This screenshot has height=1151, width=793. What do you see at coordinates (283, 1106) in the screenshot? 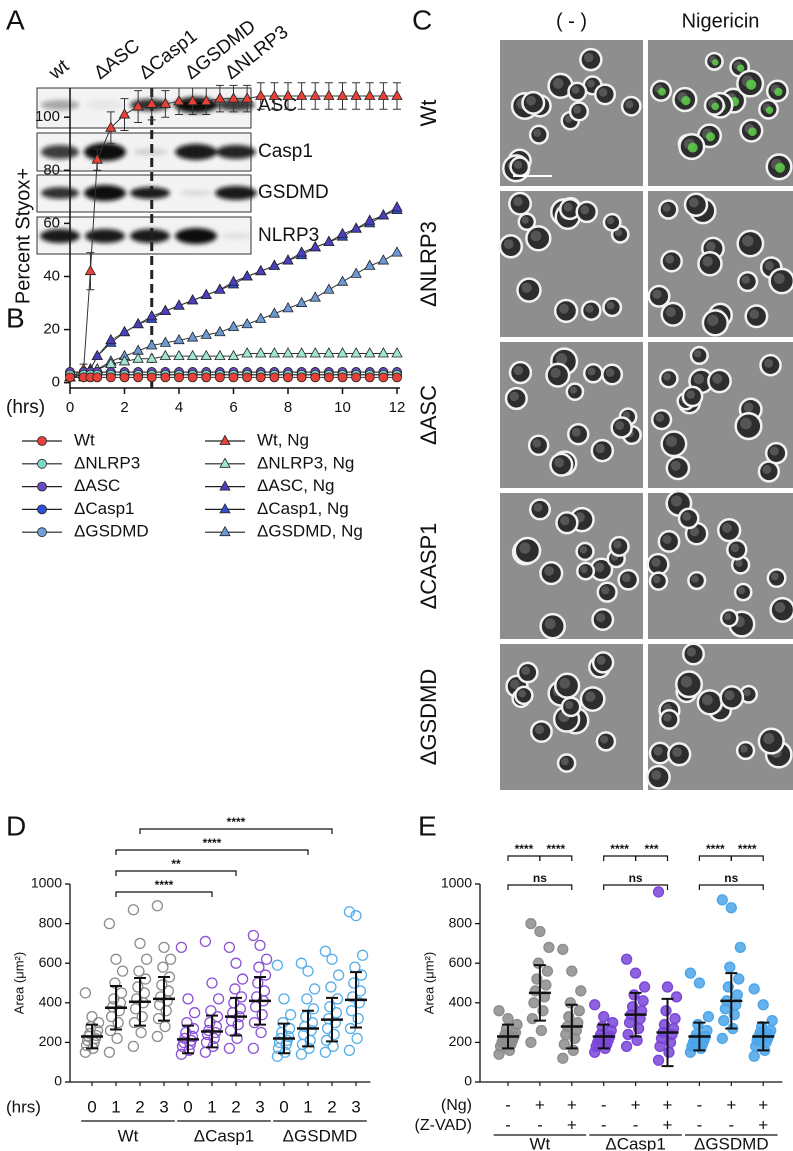
I see `x-tick-label: 0` at bounding box center [283, 1106].